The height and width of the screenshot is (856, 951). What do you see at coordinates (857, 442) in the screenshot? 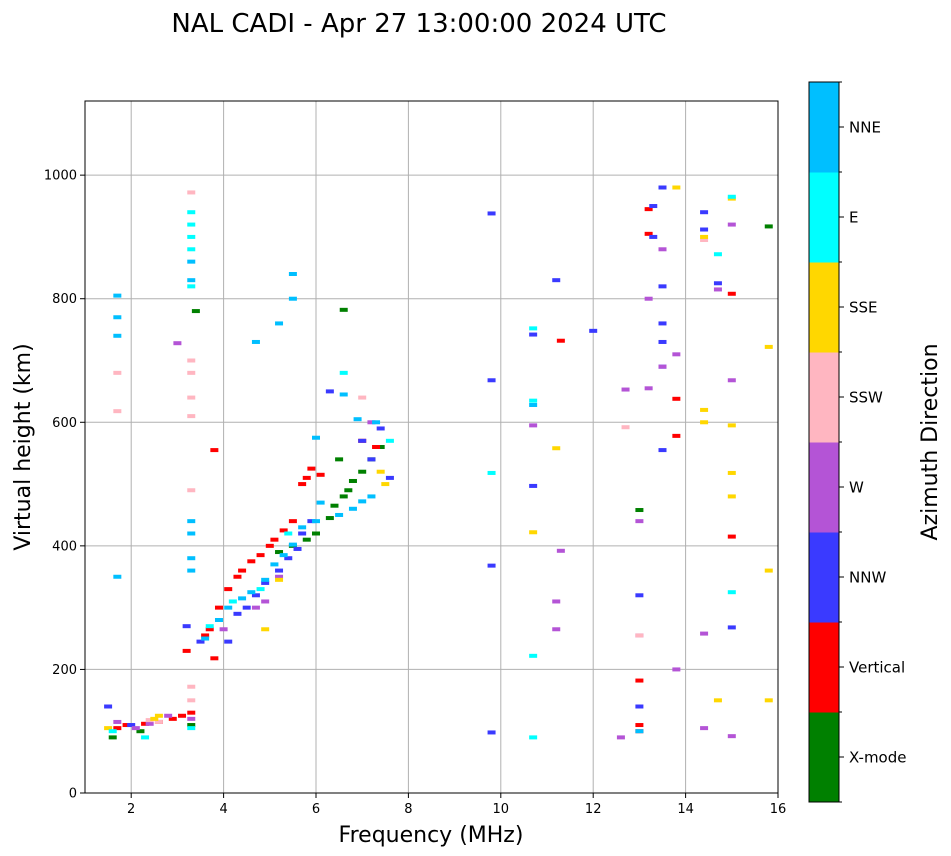
I see `colorbar: X-mode Vertical NNW W SSW SSE E NNE` at bounding box center [857, 442].